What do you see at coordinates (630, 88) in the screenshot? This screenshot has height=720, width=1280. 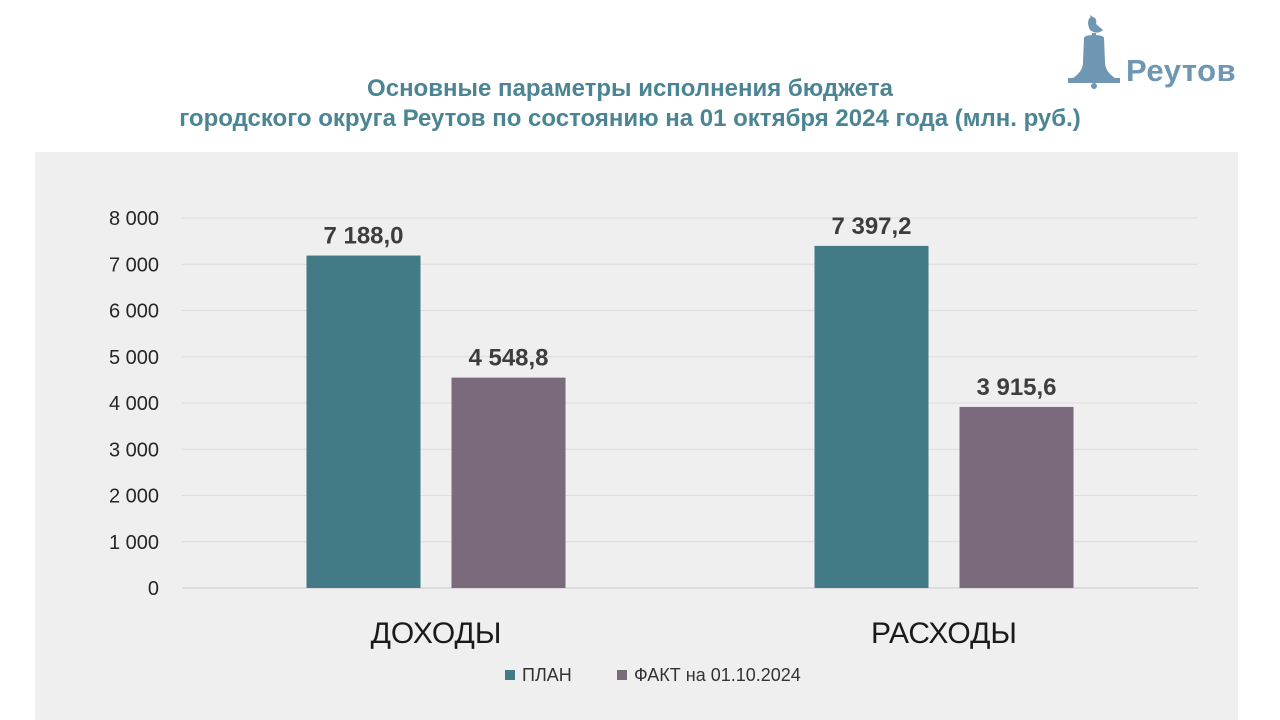 I see `page-title-line-1: Основные параметры исполнения бюджета` at bounding box center [630, 88].